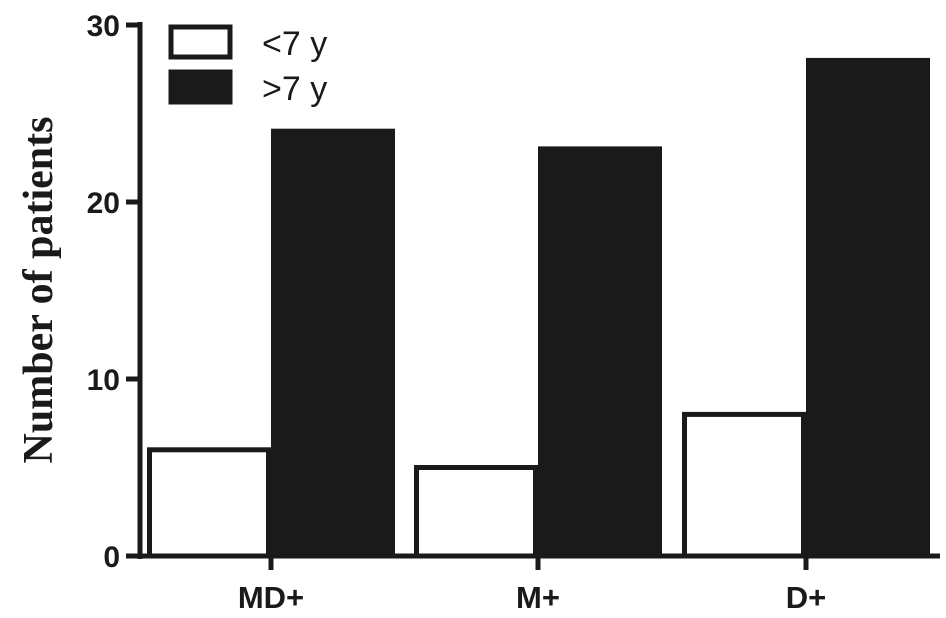  Describe the element at coordinates (39, 290) in the screenshot. I see `y-axis-title: Number of patients` at that location.